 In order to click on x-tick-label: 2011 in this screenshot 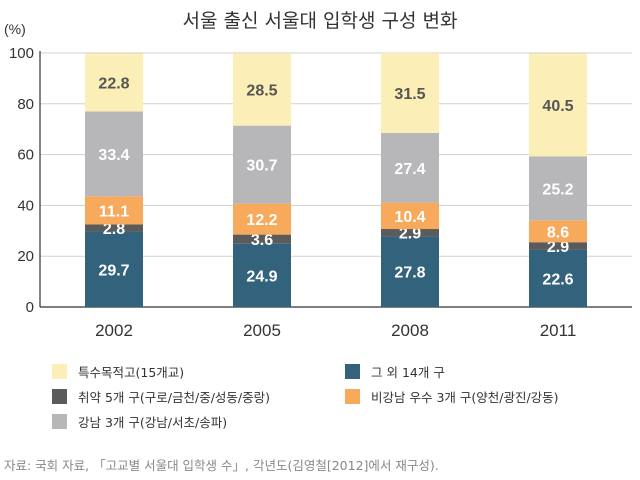, I will do `click(558, 330)`.